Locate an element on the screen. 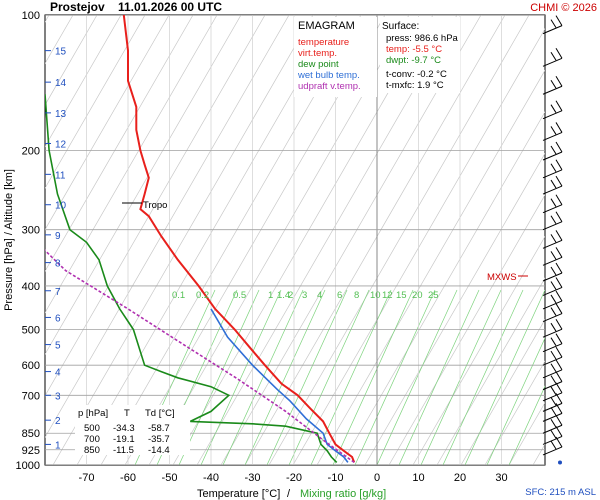 The width and height of the screenshot is (600, 500). altitude-tick-label: 3 is located at coordinates (58, 396).